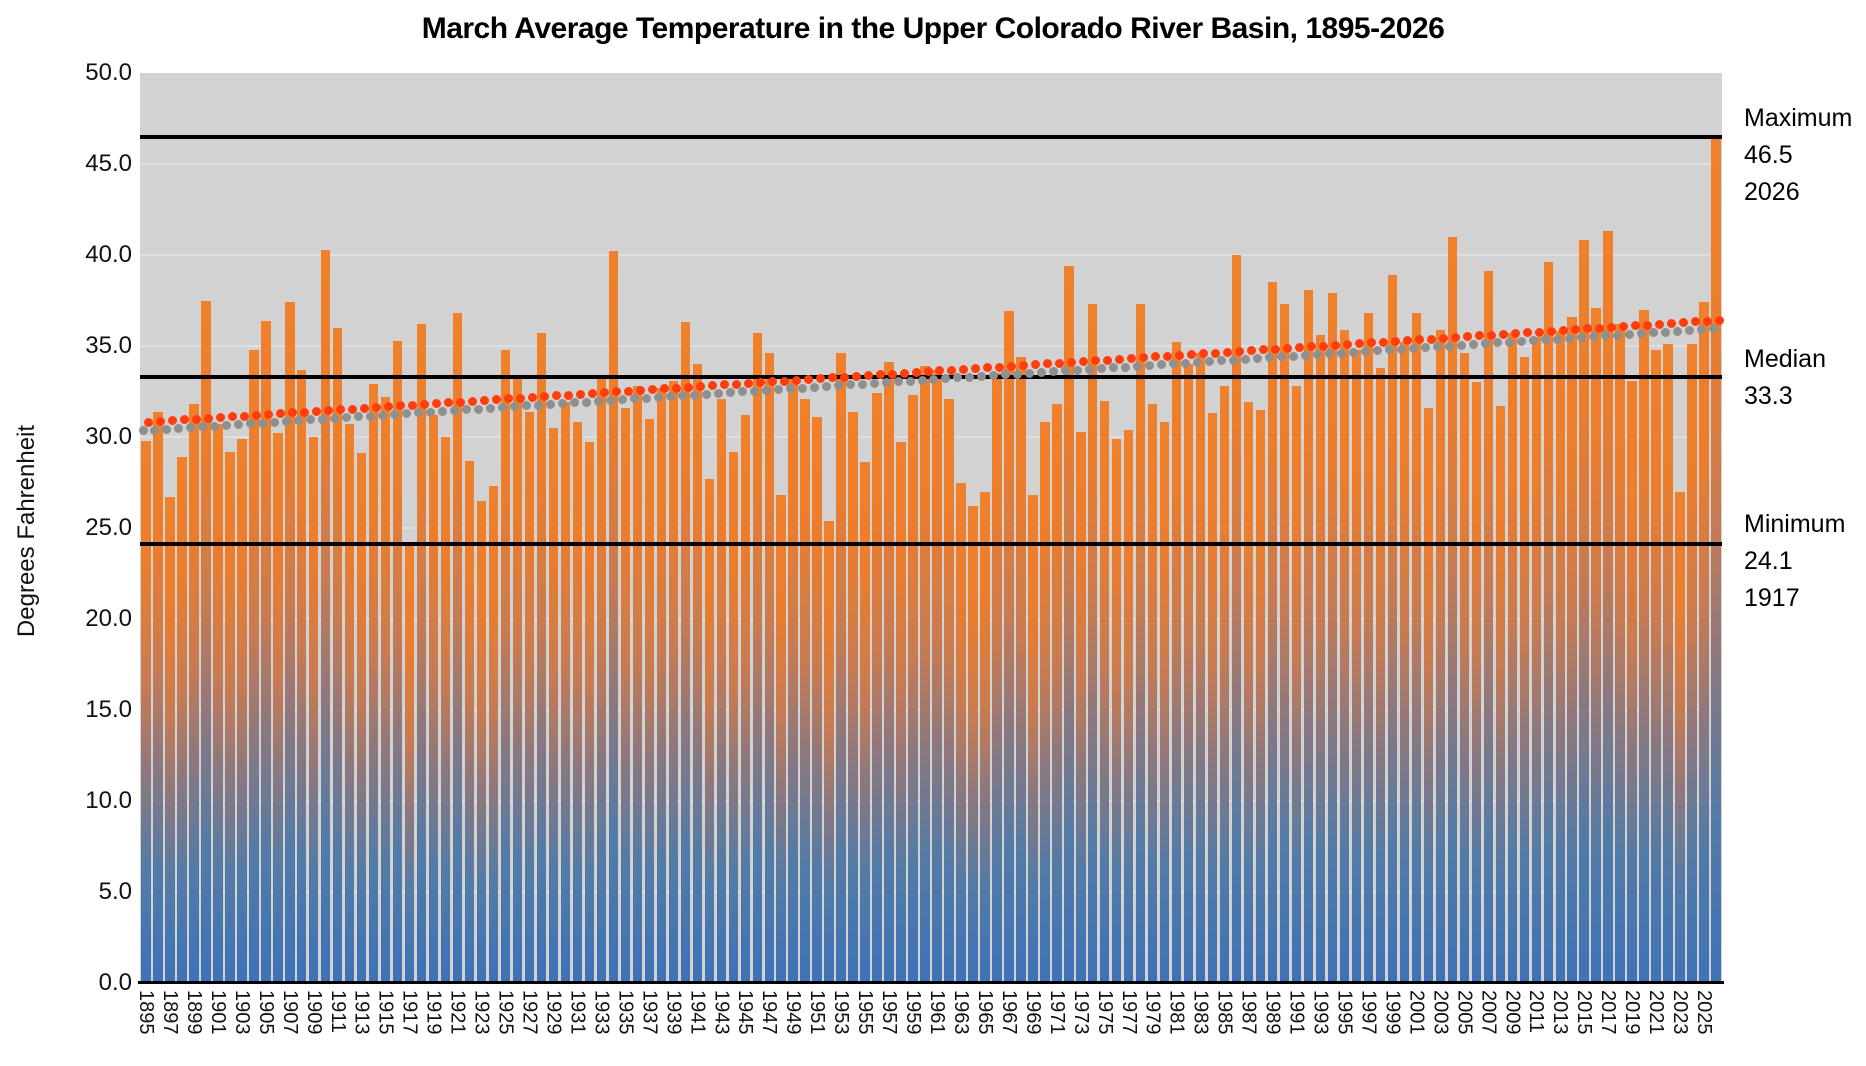 The height and width of the screenshot is (1066, 1866). I want to click on bar-2017, so click(1608, 607).